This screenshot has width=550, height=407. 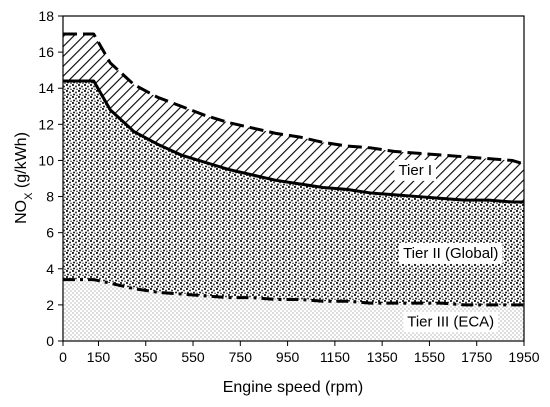 I want to click on x-tick-label: 1150, so click(x=335, y=357).